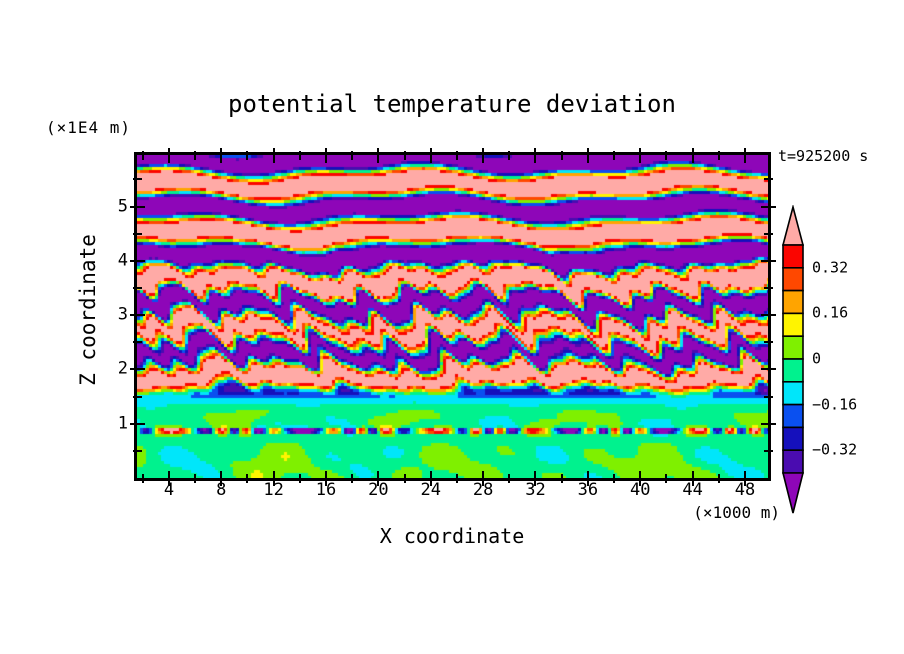 Image resolution: width=904 pixels, height=654 pixels. Describe the element at coordinates (452, 536) in the screenshot. I see `x-axis-title: X coordinate` at that location.